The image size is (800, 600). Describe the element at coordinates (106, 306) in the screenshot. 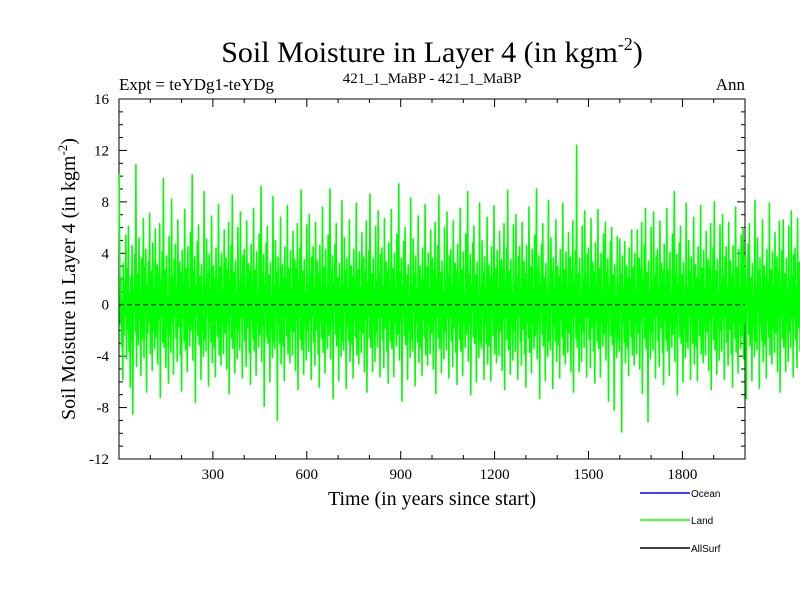

I see `y-tick-label: 0` at that location.